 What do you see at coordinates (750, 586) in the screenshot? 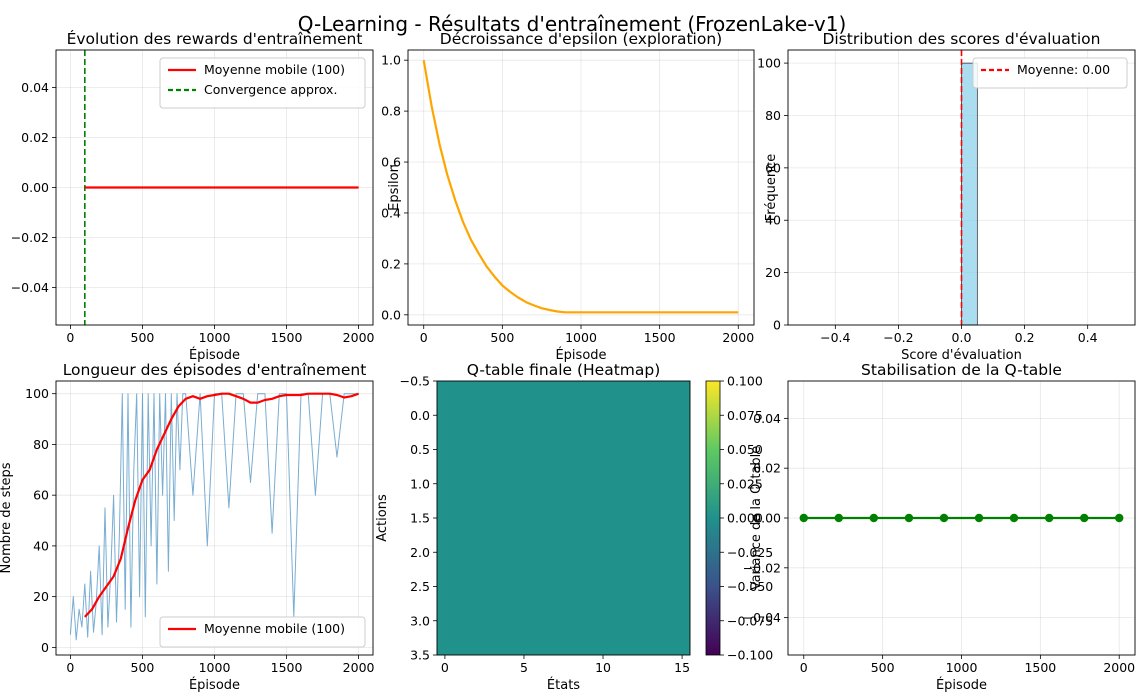
I see `colorbar-tick-label: −0.050` at bounding box center [750, 586].